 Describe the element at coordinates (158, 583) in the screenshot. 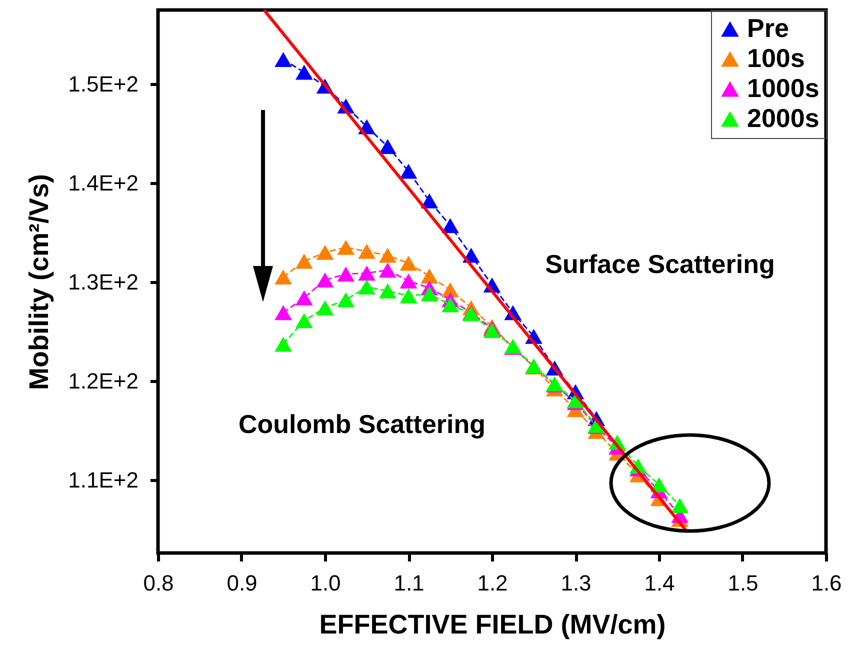

I see `x-tick-label: 0.8` at that location.